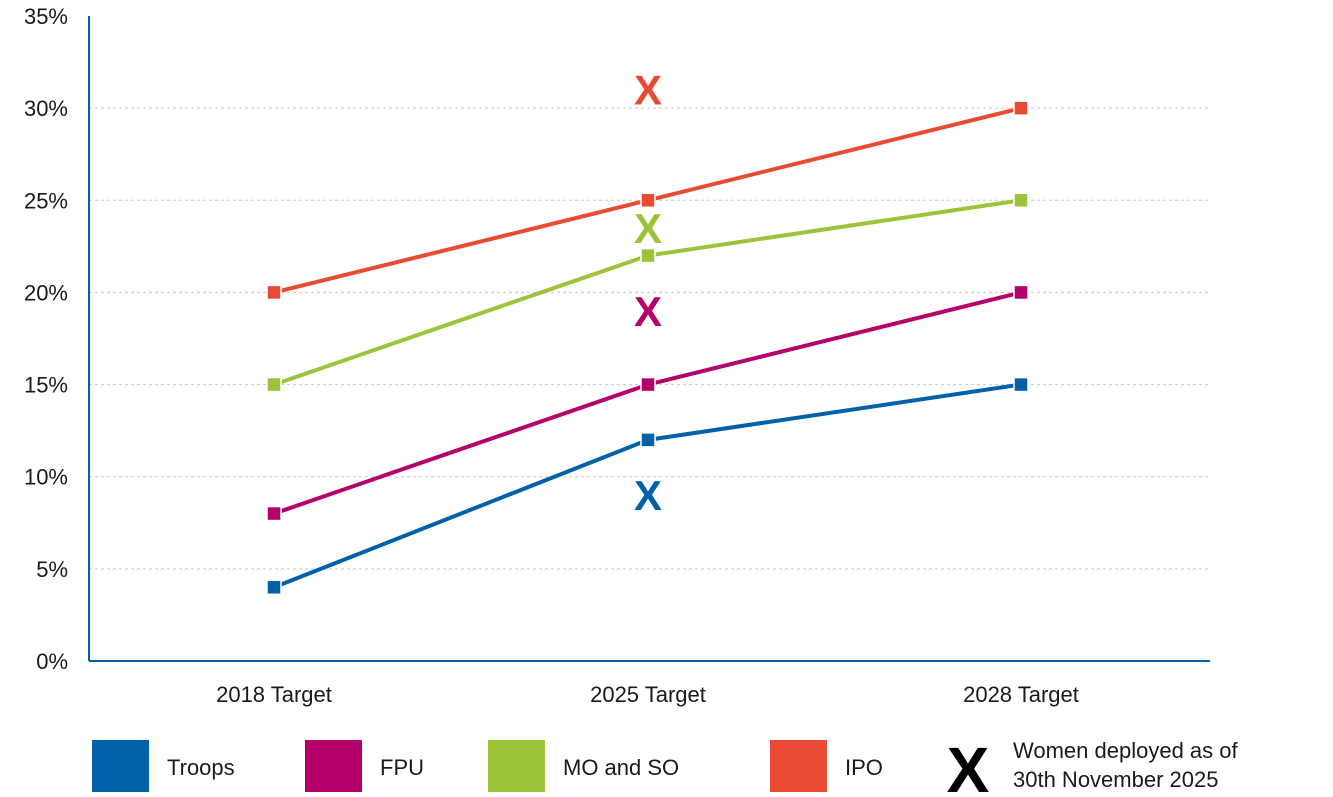 Image resolution: width=1333 pixels, height=797 pixels. I want to click on y-tick-label: 25%, so click(46, 200).